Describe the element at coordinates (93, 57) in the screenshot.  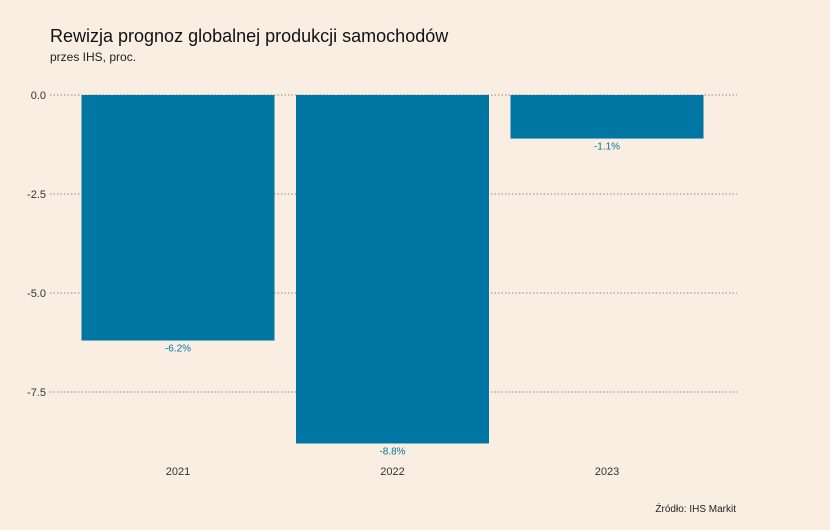
I see `chart-subtitle: przes IHS, proc.` at that location.